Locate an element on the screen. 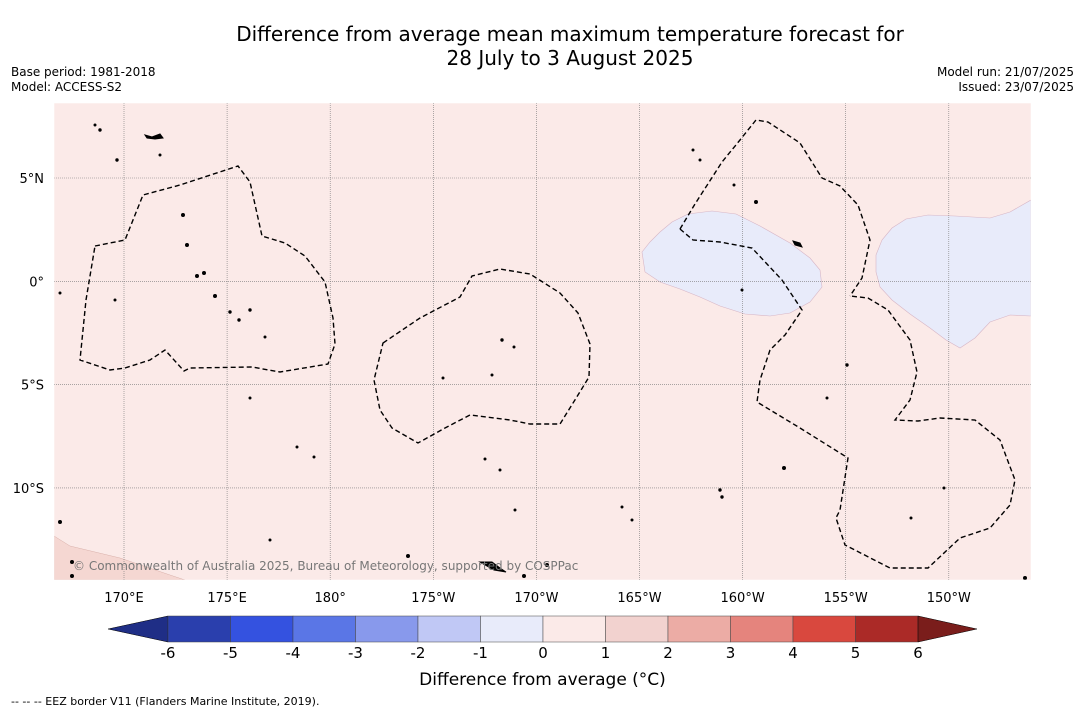  eez-border-east is located at coordinates (847, 398).